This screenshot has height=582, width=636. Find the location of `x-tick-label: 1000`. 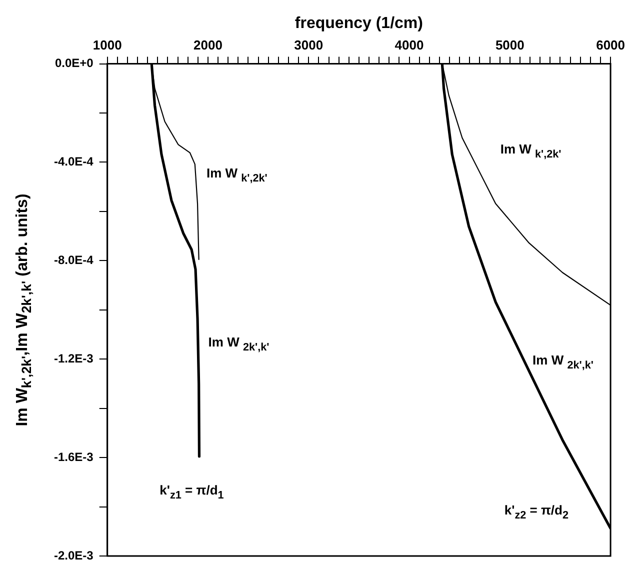

x-tick-label: 1000 is located at coordinates (107, 45).